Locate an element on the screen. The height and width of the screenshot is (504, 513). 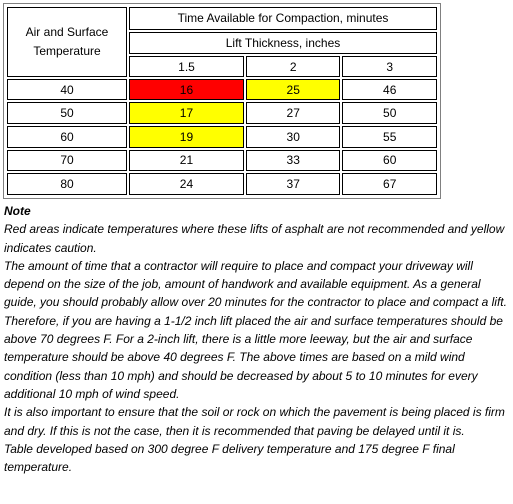
row-header-cell: Air and Surface Temperature is located at coordinates (67, 42).